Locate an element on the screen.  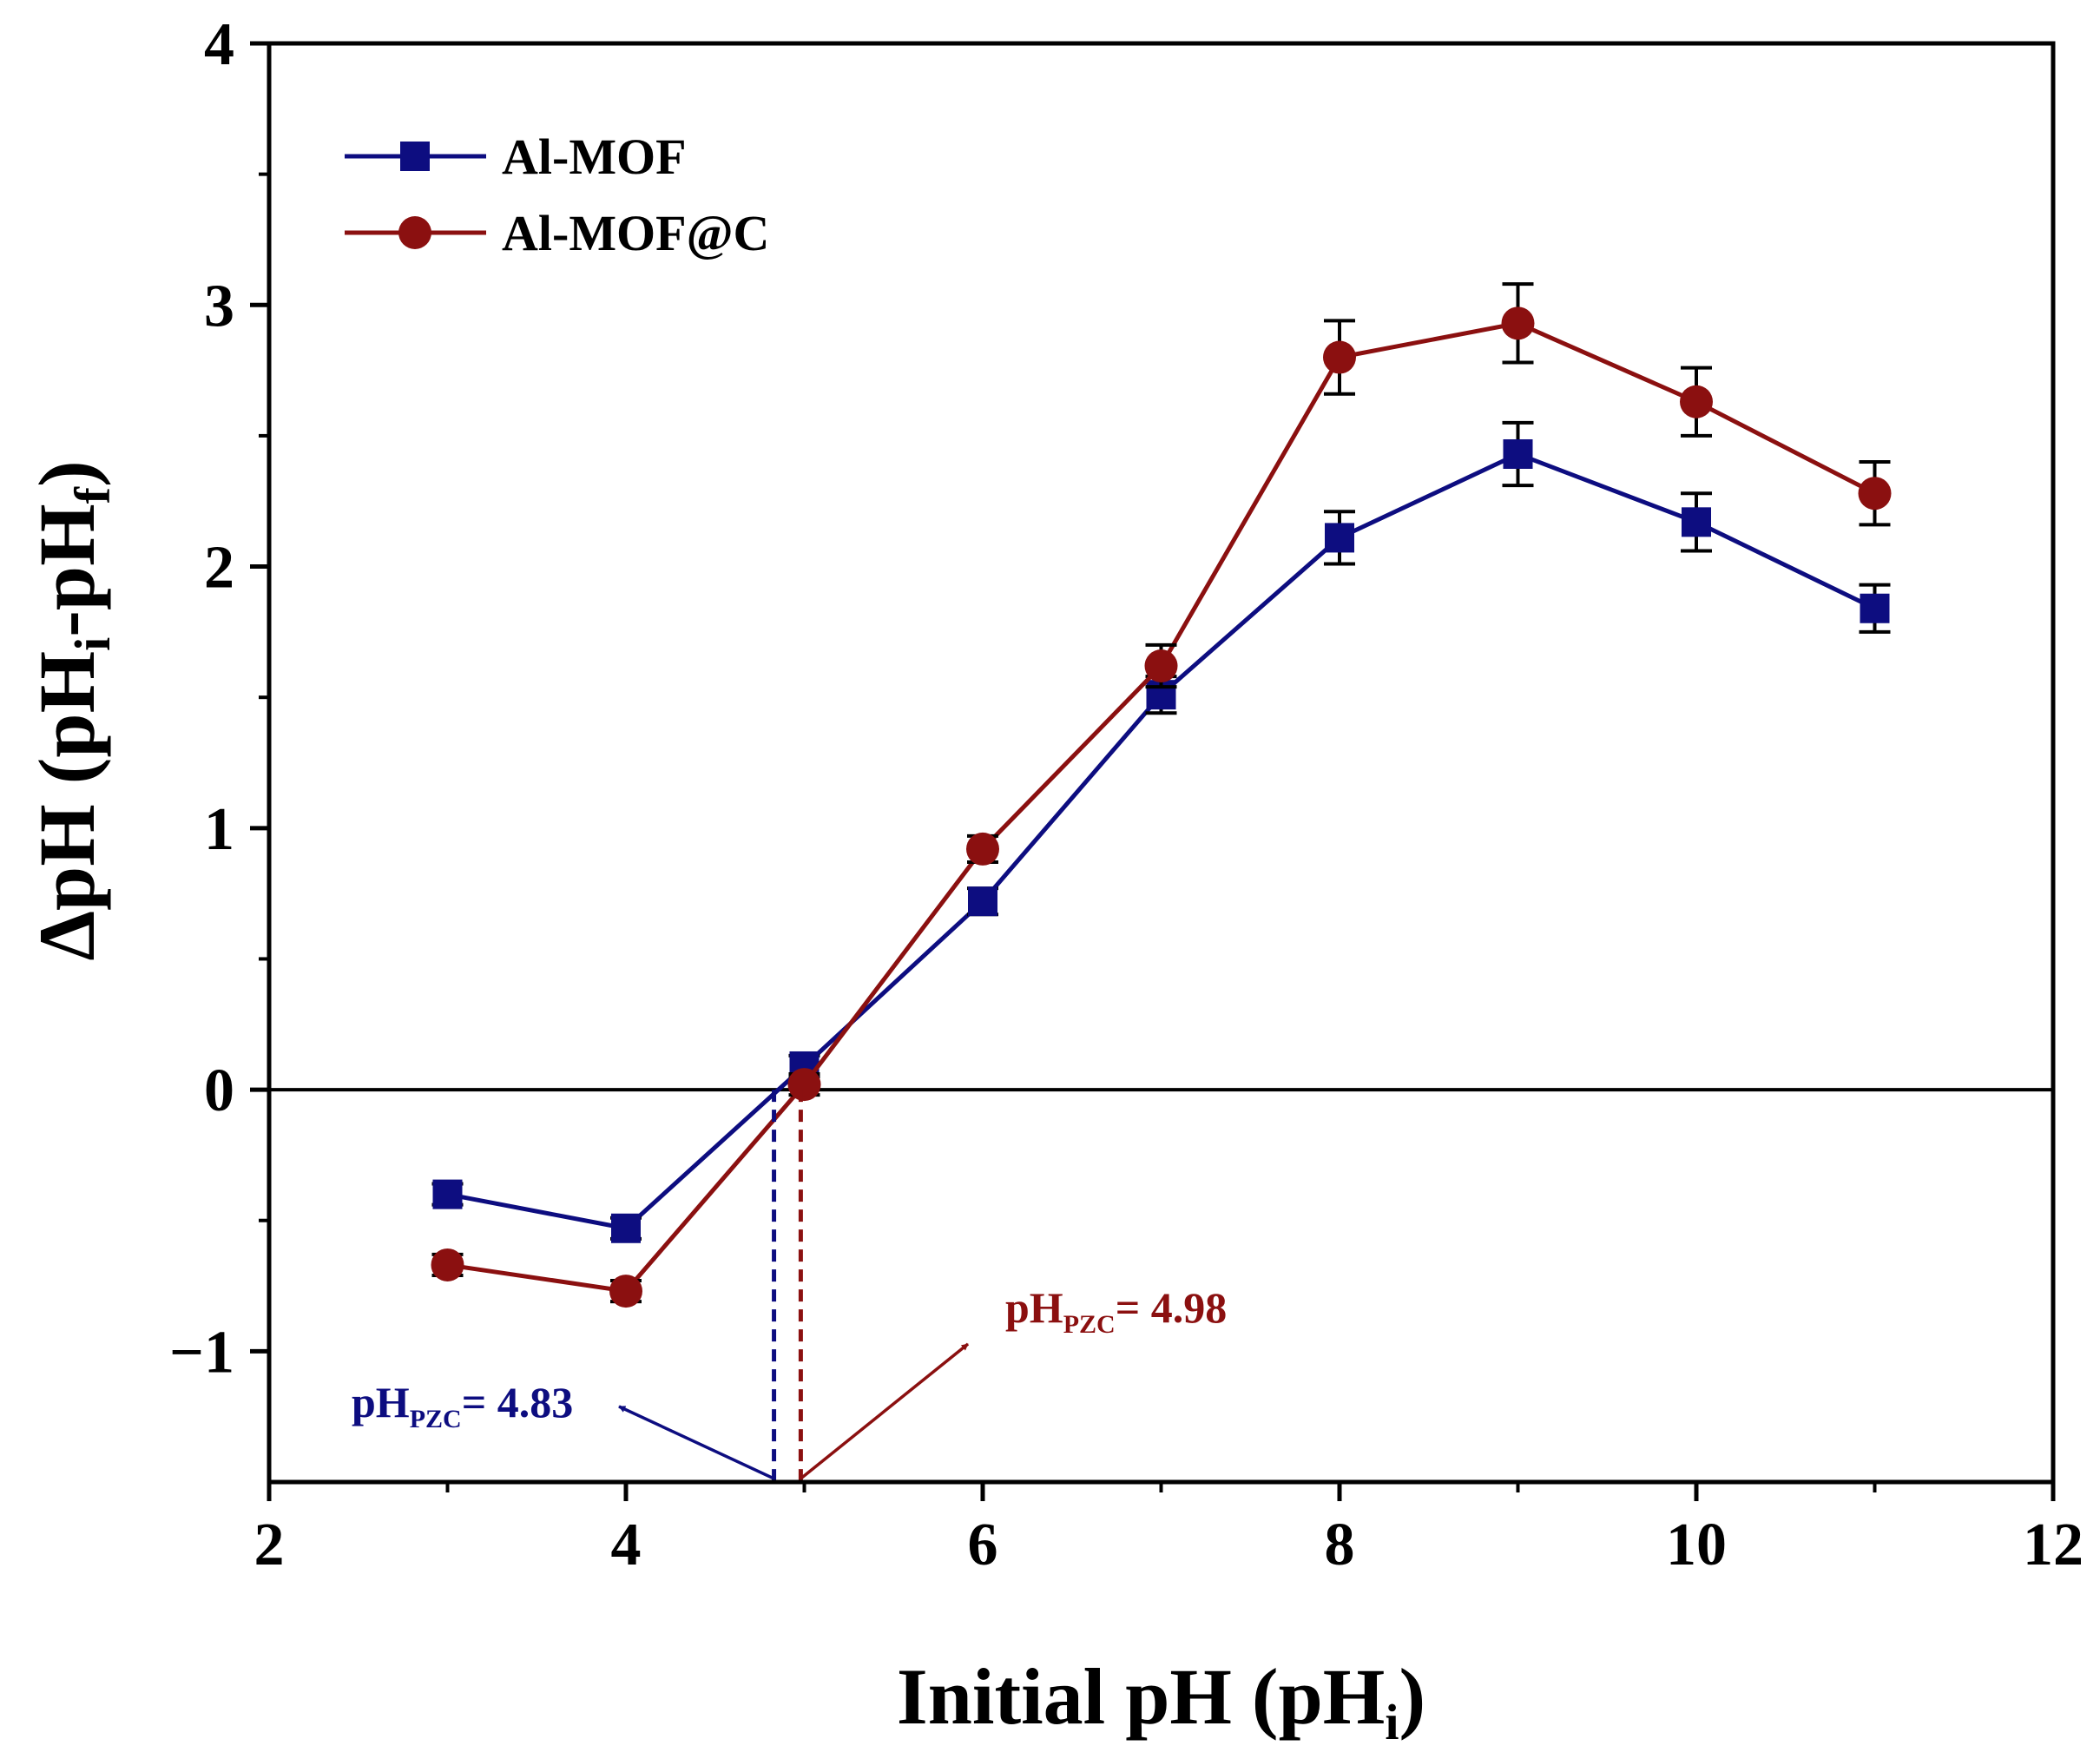
y-tick-label: 0 is located at coordinates (219, 1090).